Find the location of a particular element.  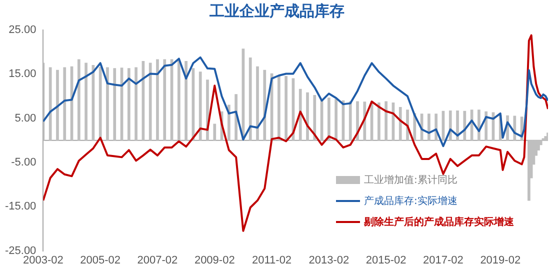

y-tick-label: -25.00 is located at coordinates (20, 250).